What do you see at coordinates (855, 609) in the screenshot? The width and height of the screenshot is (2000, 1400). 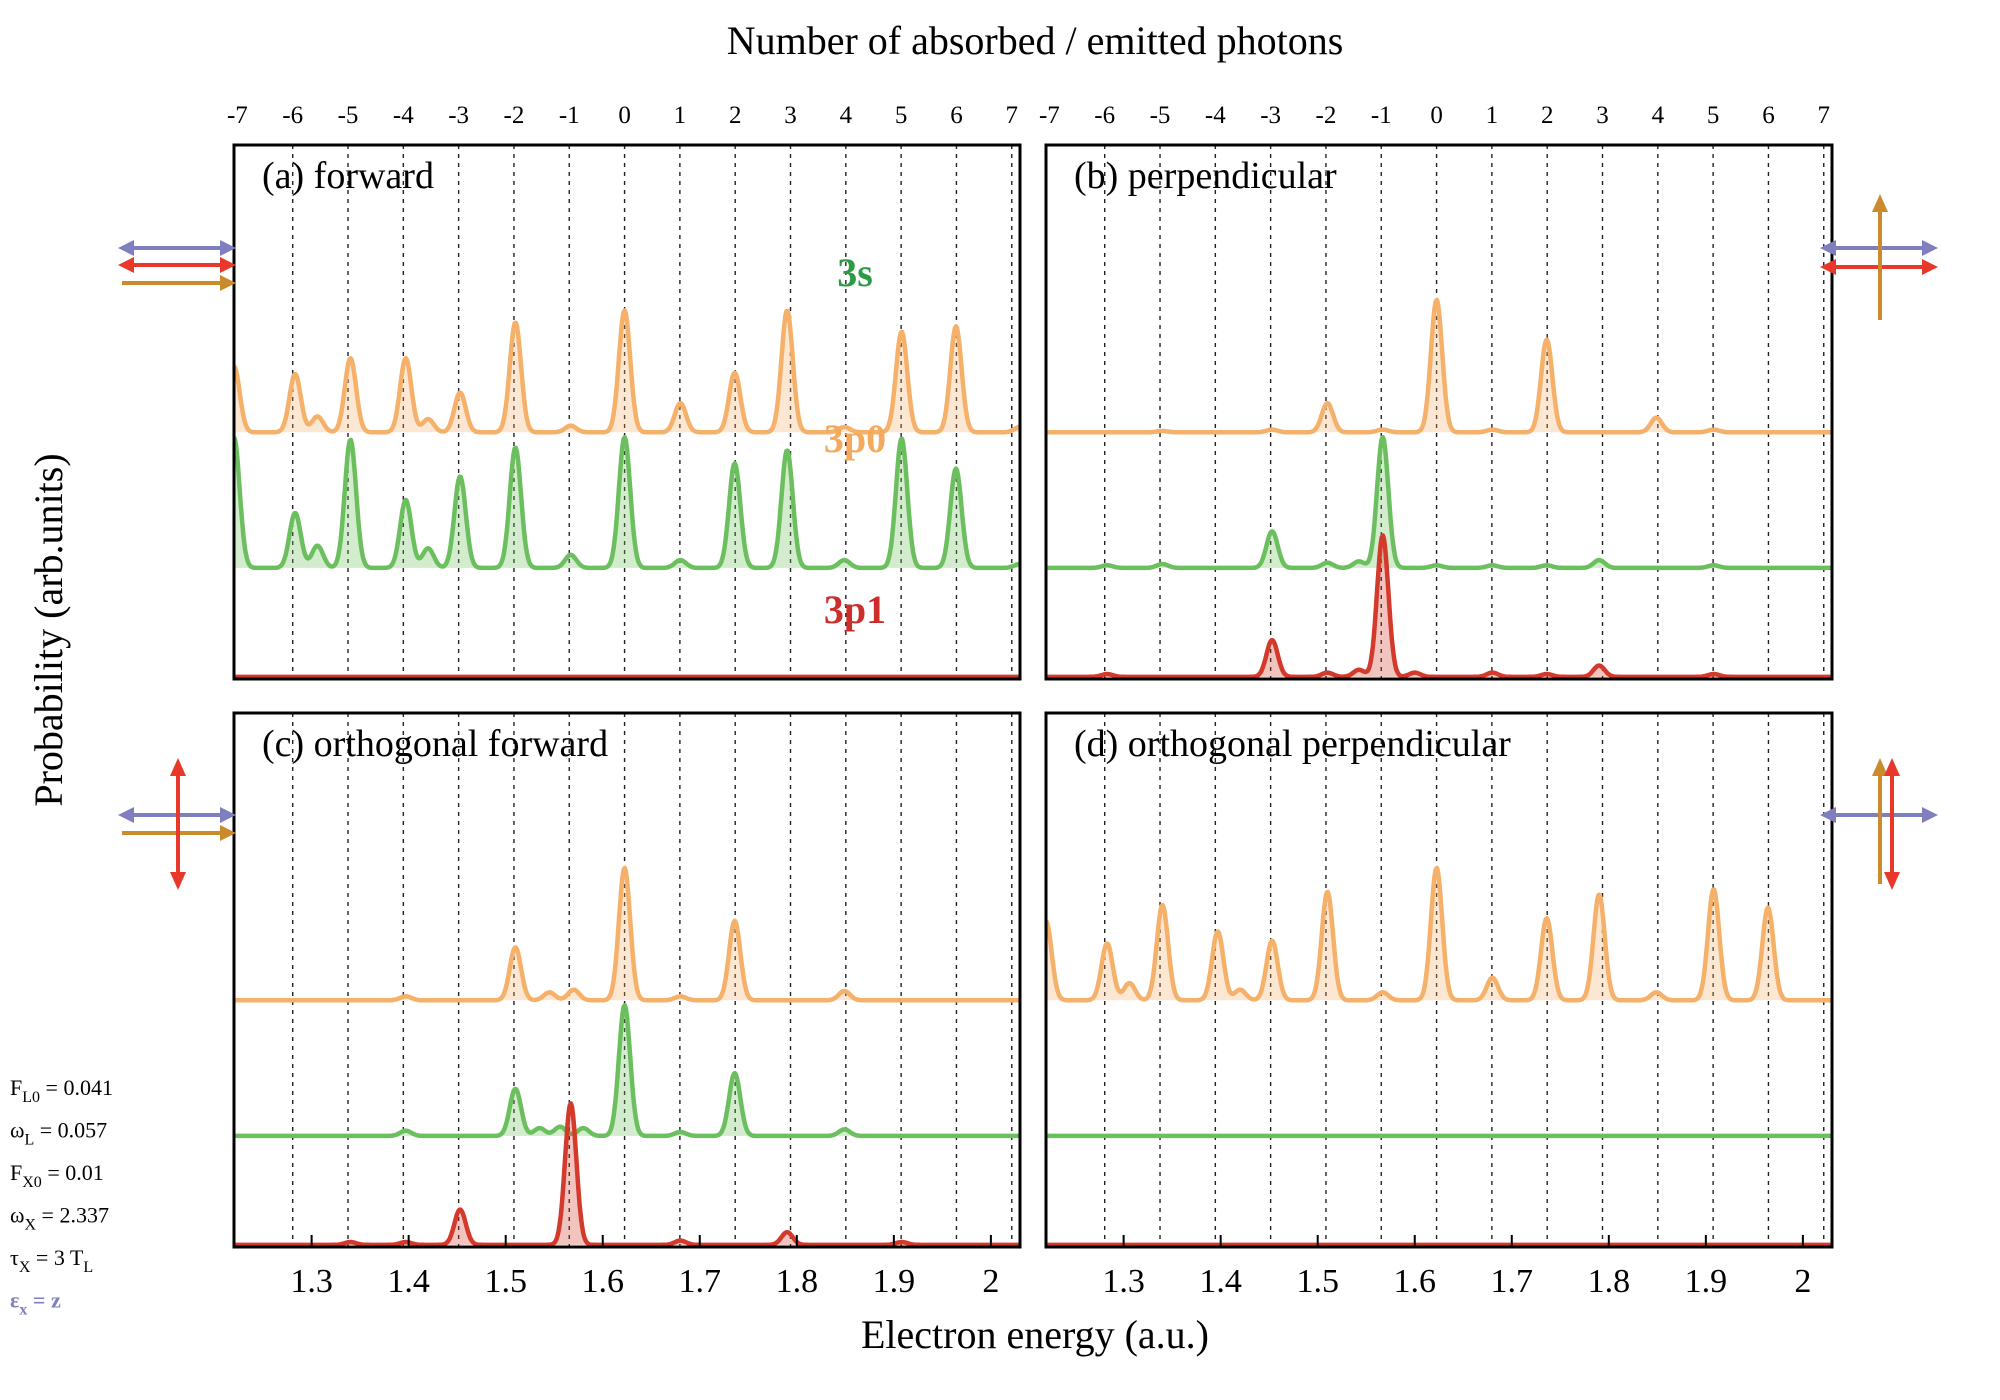 I see `series-label-3p1: 3p1` at bounding box center [855, 609].